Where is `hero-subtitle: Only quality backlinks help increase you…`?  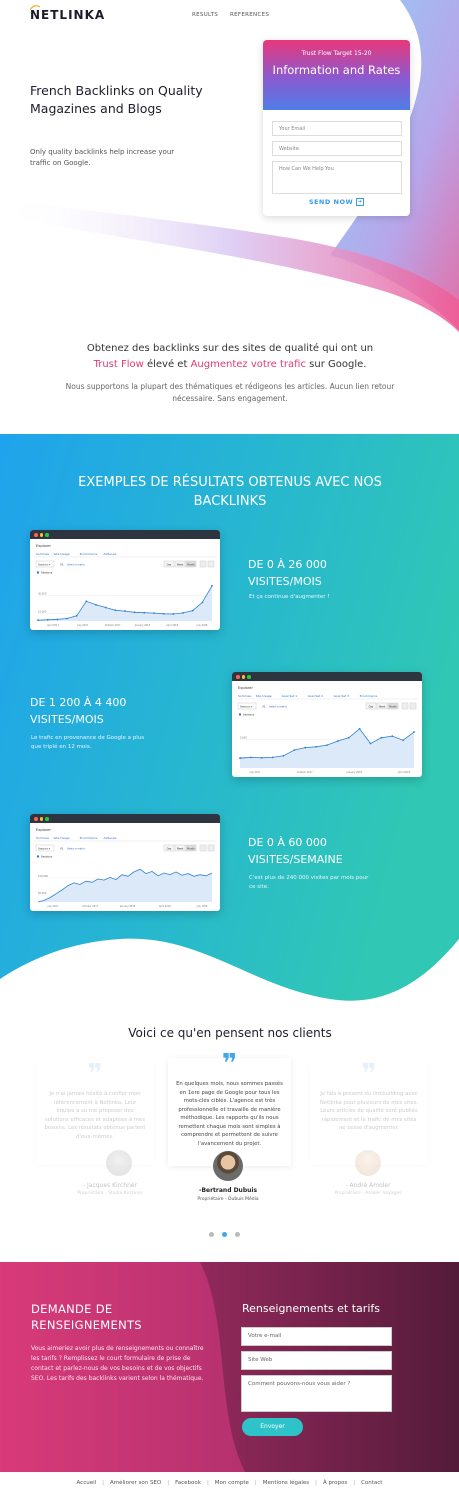 hero-subtitle: Only quality backlinks help increase you… is located at coordinates (102, 157).